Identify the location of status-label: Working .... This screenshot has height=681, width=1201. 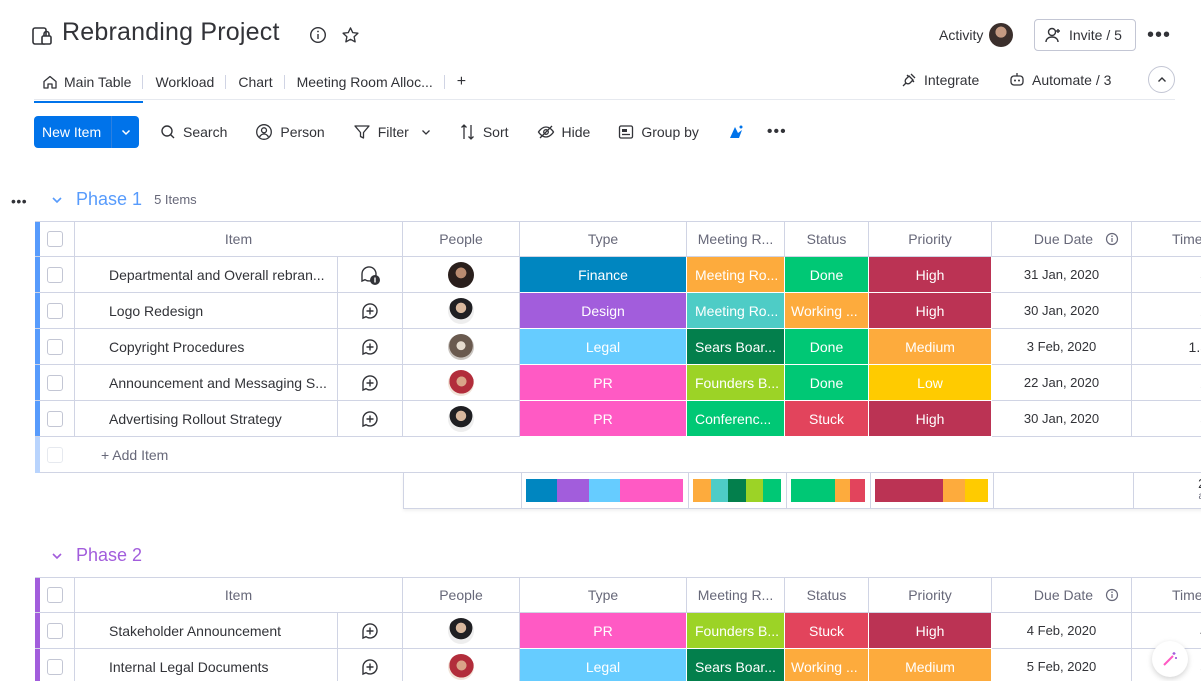
(827, 311).